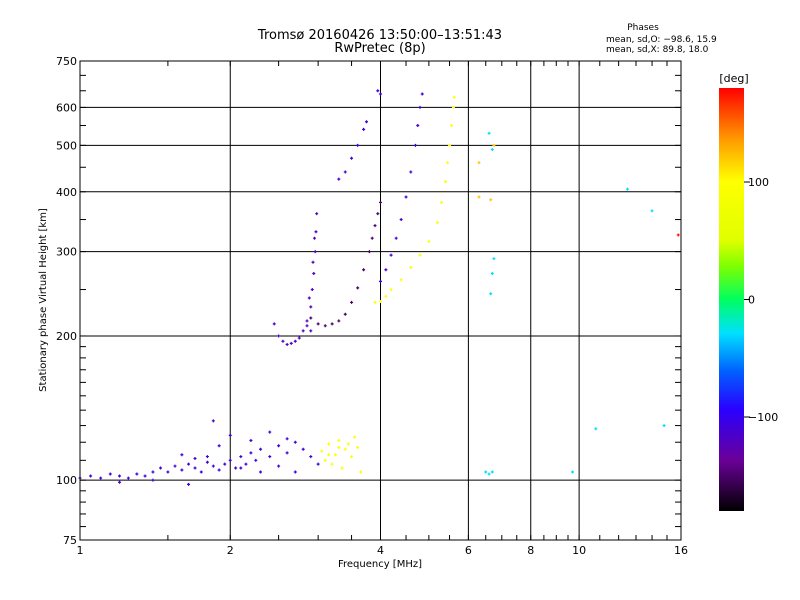 The width and height of the screenshot is (800, 600). What do you see at coordinates (70, 540) in the screenshot?
I see `y-tick-label: 75` at bounding box center [70, 540].